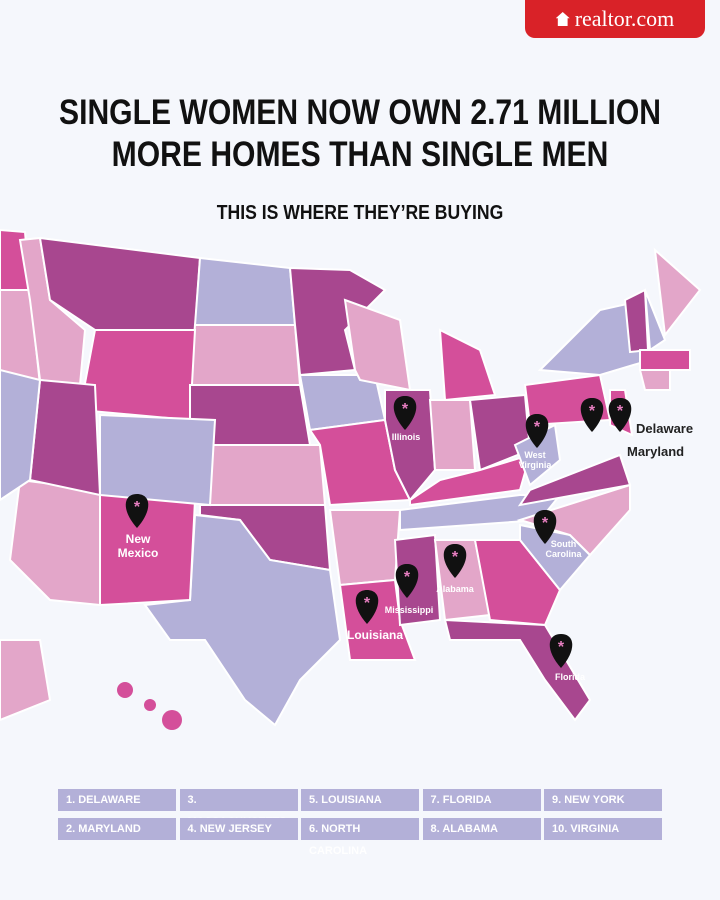 This screenshot has width=720, height=900. What do you see at coordinates (360, 213) in the screenshot?
I see `subtitle: THIS IS WHERE THEY’RE BUYING` at bounding box center [360, 213].